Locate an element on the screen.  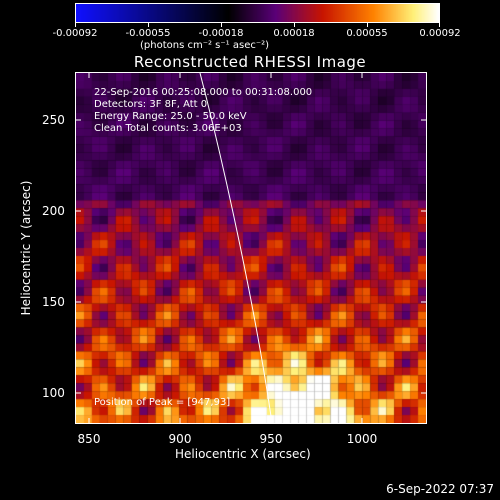
x-tick-label: 1000 is located at coordinates (362, 439).